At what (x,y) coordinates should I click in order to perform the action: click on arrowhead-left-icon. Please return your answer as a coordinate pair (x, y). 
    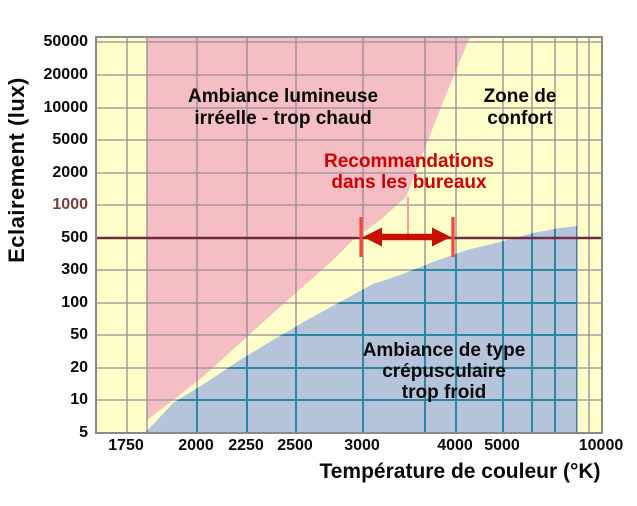
    Looking at the image, I should click on (372, 237).